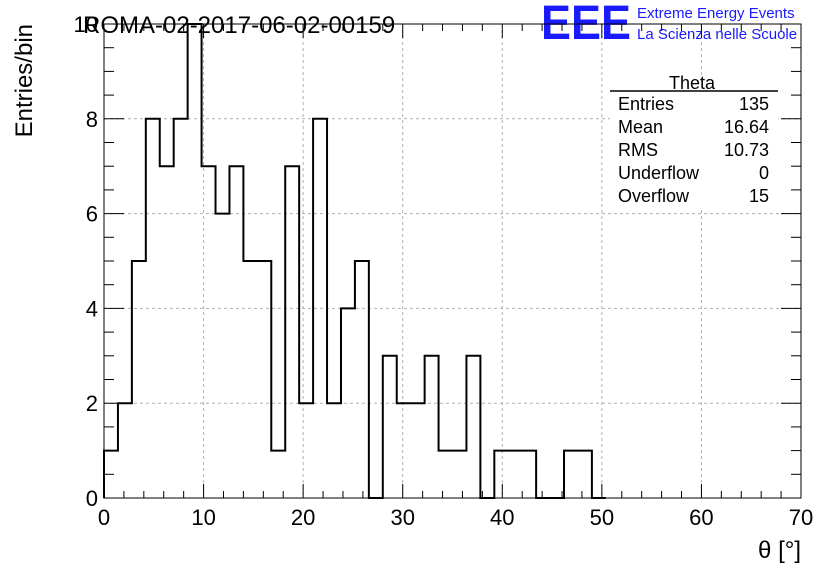  What do you see at coordinates (24, 80) in the screenshot?
I see `y-axis-title: Entries/bin` at bounding box center [24, 80].